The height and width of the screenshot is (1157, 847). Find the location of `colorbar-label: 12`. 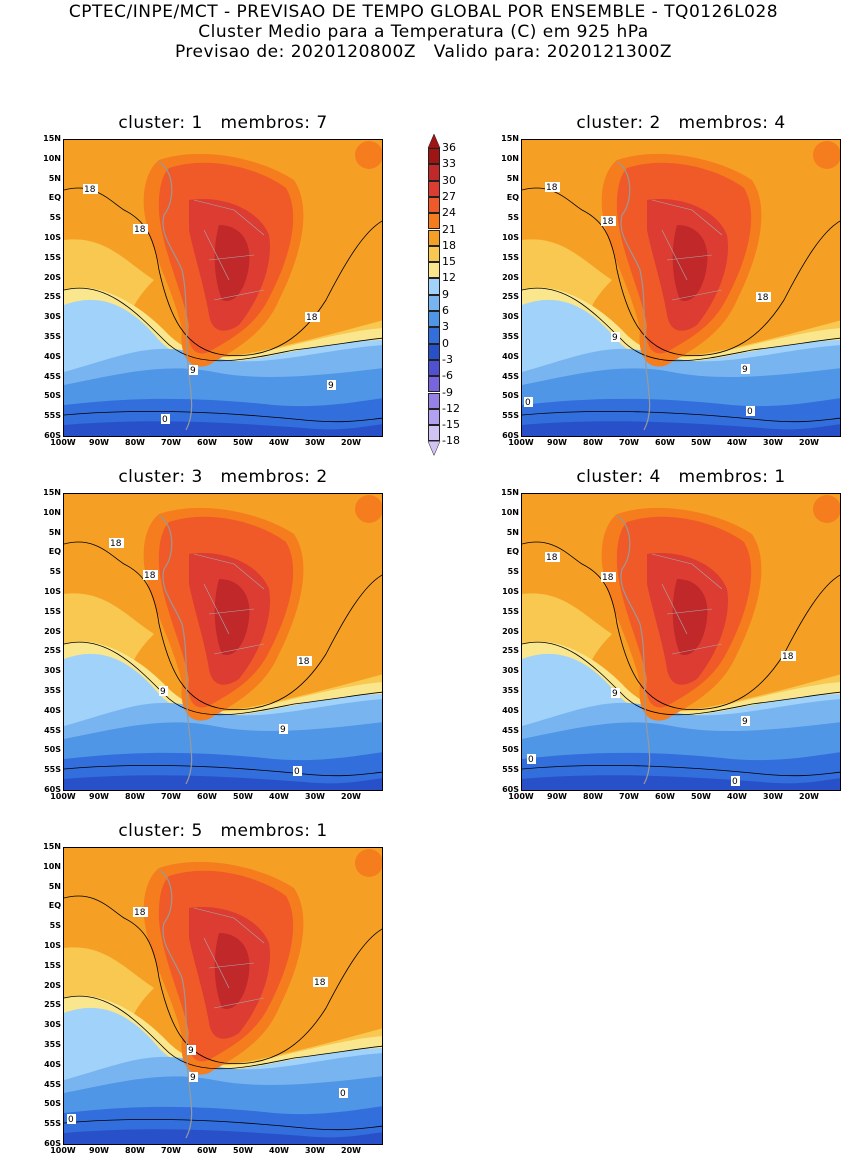

colorbar-label: 12 is located at coordinates (449, 278).